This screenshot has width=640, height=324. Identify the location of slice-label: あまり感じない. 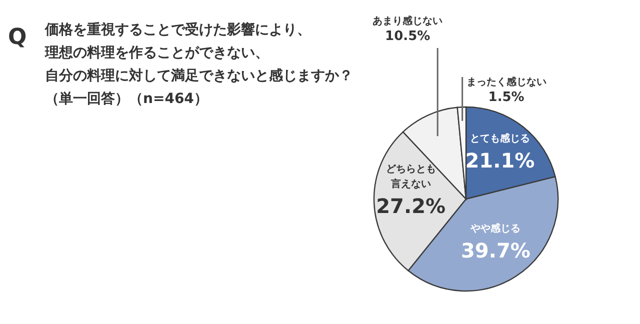
(407, 21).